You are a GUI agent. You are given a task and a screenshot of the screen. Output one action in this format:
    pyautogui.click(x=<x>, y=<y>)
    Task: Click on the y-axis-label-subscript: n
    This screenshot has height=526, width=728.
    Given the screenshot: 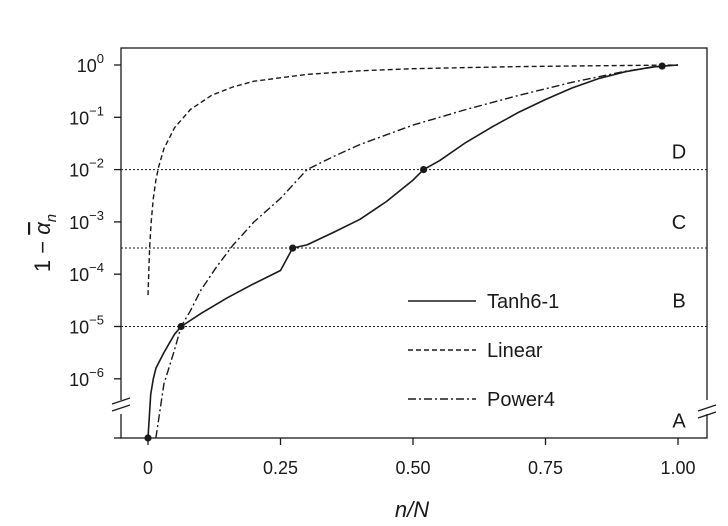 What is the action you would take?
    pyautogui.click(x=51, y=218)
    